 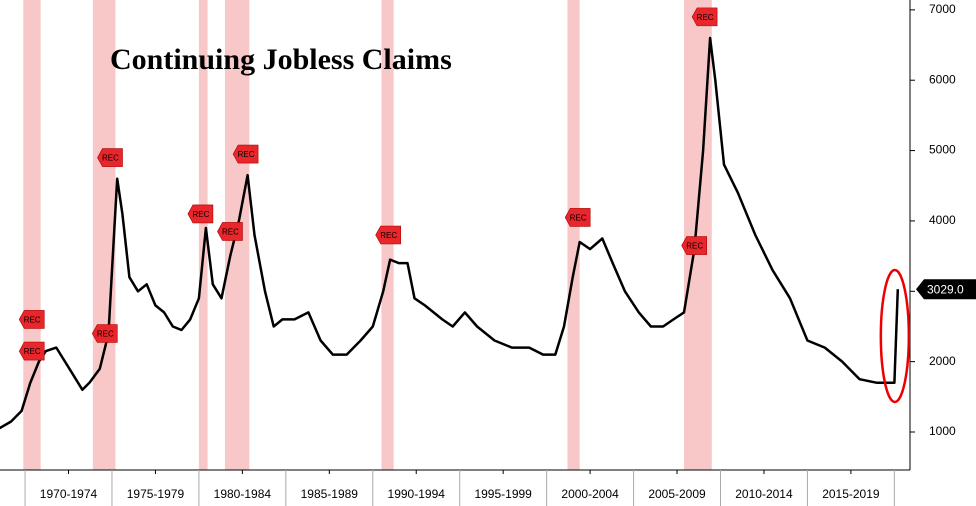 I want to click on x-tick-label: 1995-1999, so click(x=503, y=494).